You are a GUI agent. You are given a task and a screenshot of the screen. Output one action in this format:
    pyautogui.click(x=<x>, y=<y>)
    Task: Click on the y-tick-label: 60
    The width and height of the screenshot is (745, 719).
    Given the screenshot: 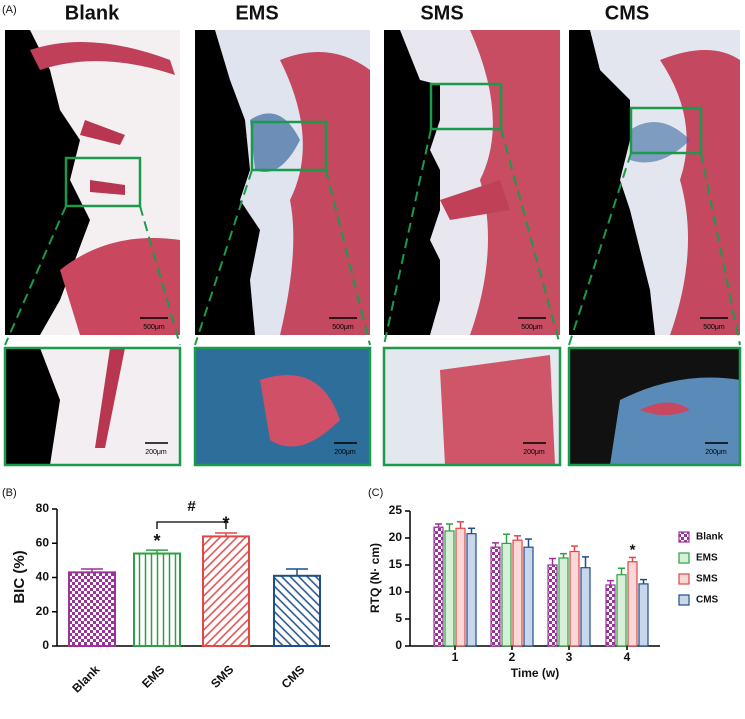 What is the action you would take?
    pyautogui.click(x=43, y=542)
    